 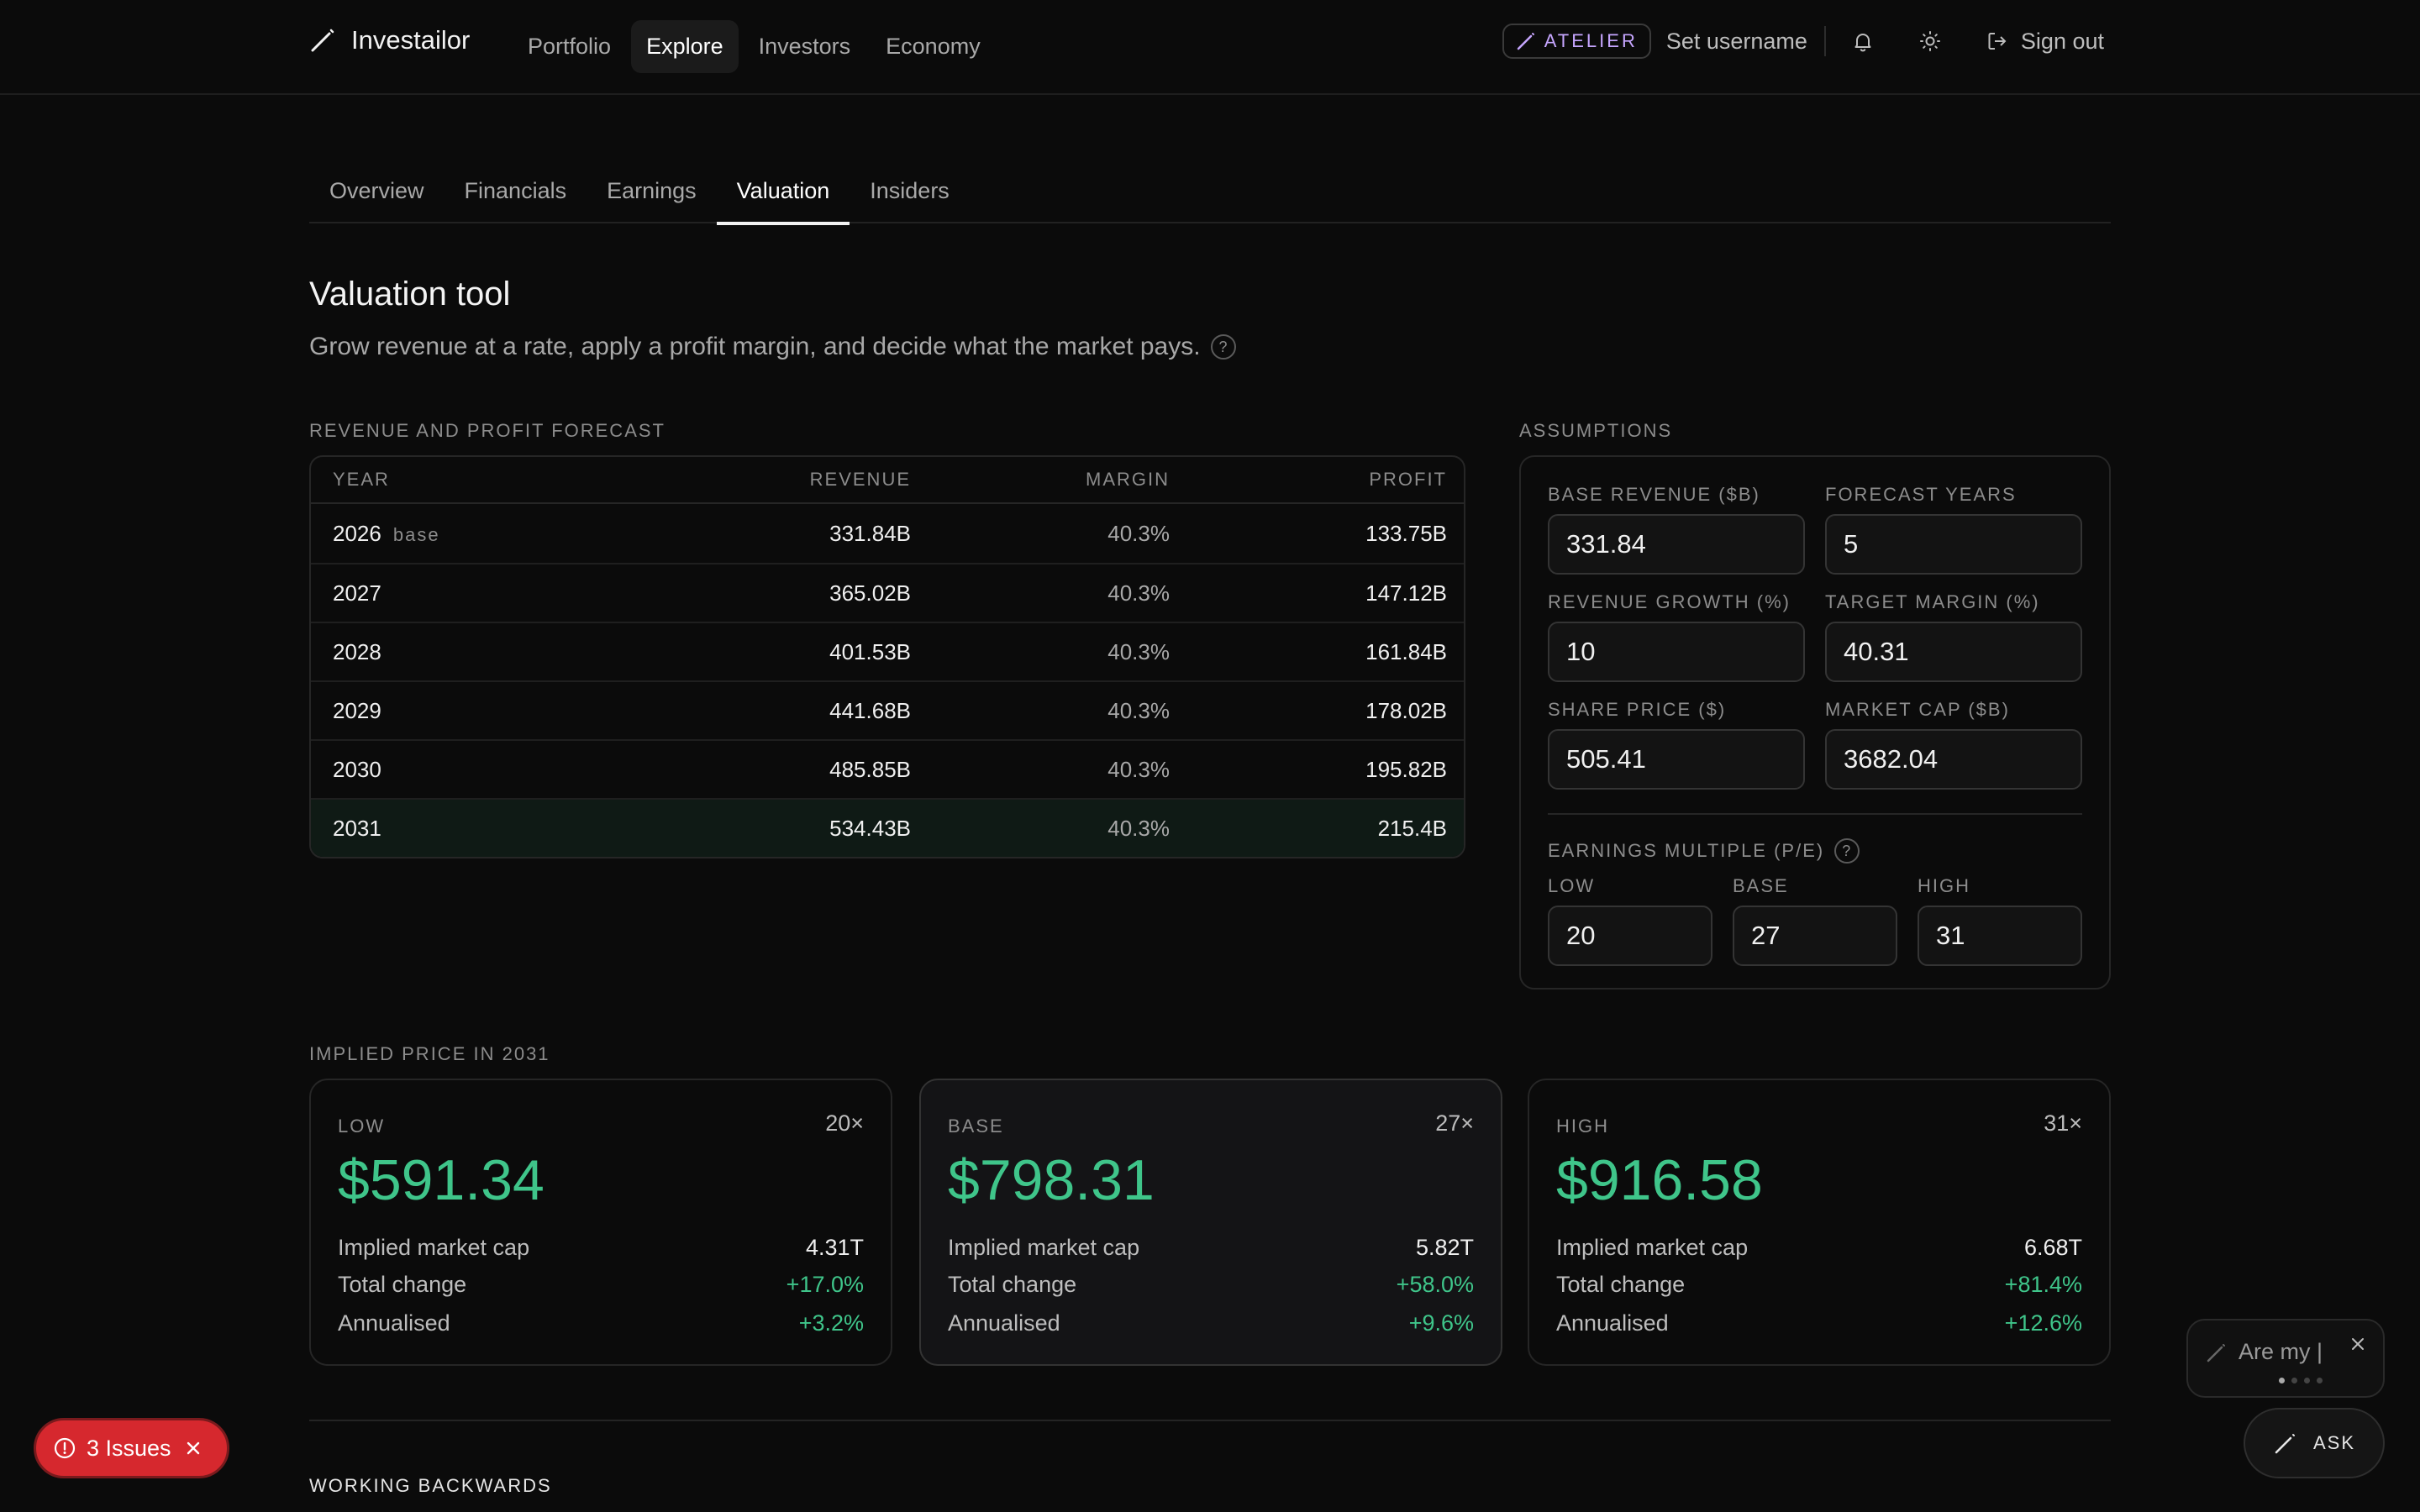 What do you see at coordinates (1819, 1248) in the screenshot?
I see `implied-market-cap-row: Implied market cap 6.68T` at bounding box center [1819, 1248].